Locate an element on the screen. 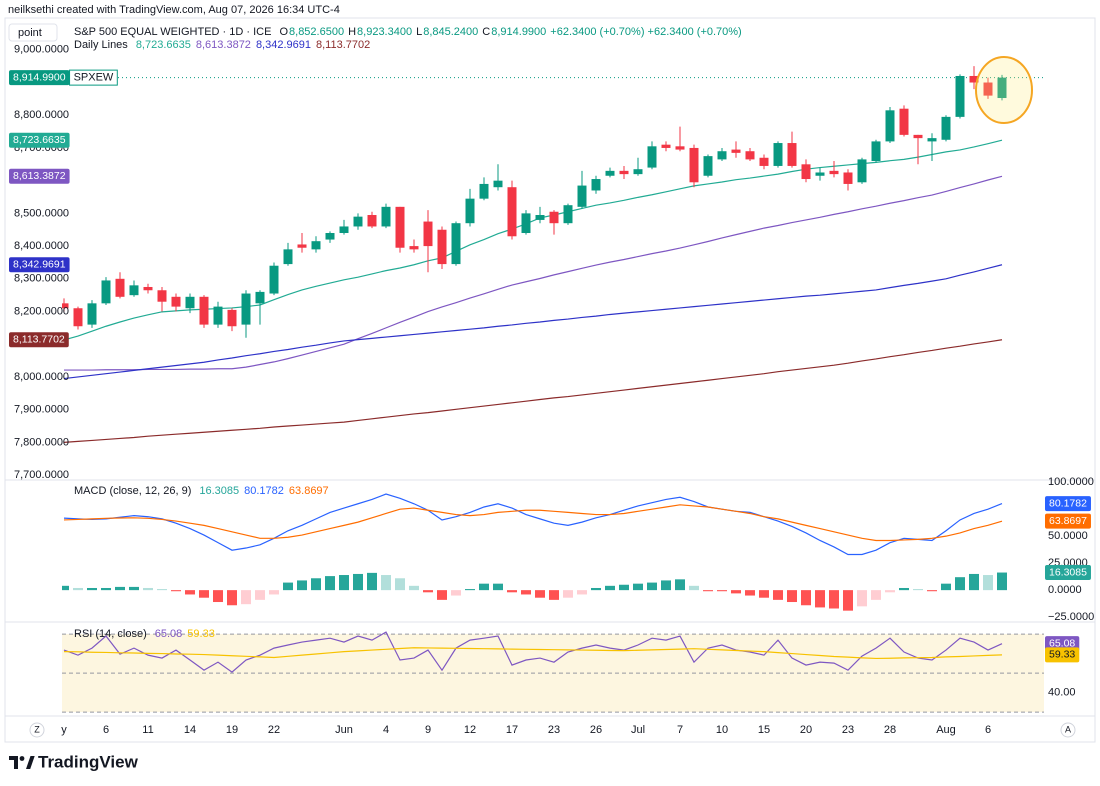 The height and width of the screenshot is (786, 1100). y-tick-label: 8,800.0000 is located at coordinates (41, 115).